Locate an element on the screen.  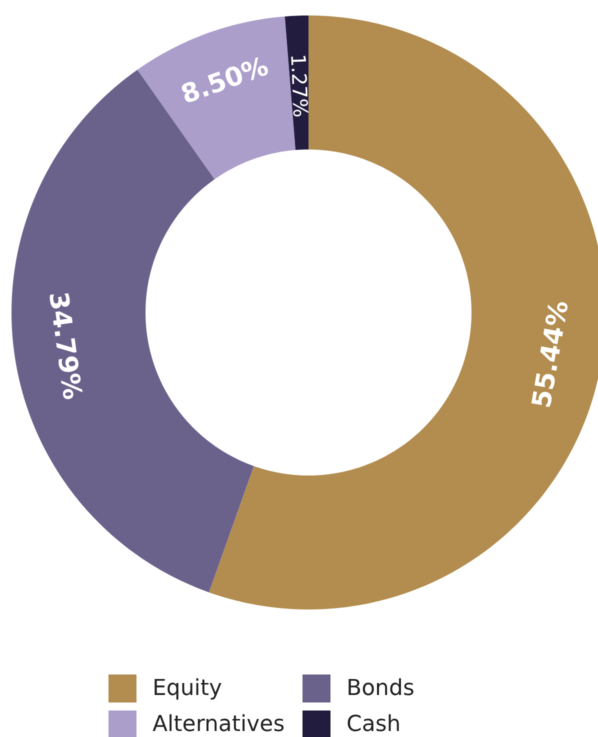
data-label: 55.44% is located at coordinates (551, 354).